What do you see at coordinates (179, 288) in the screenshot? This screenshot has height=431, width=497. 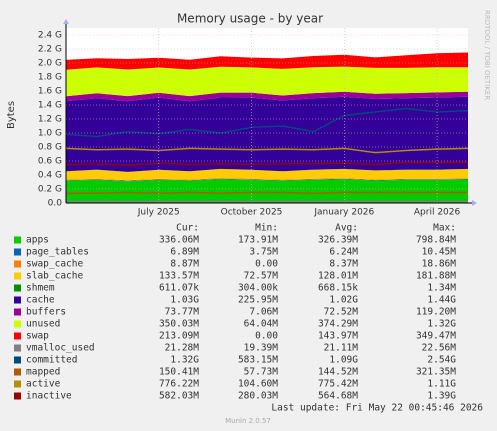 I see `legend-value: 611.07k` at bounding box center [179, 288].